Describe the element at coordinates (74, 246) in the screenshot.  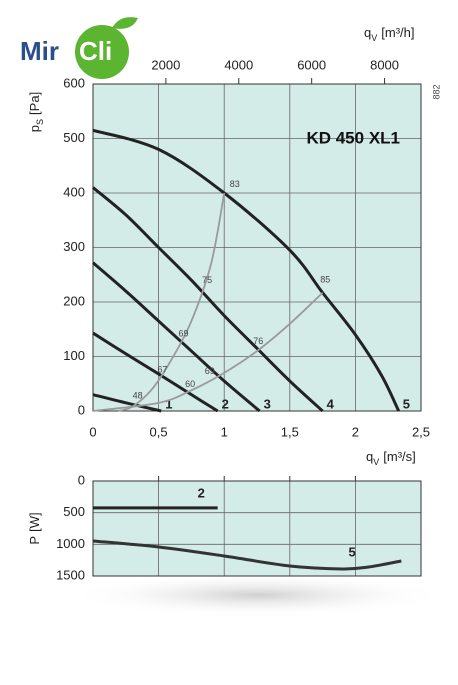
I see `y-tick-label: 300` at that location.